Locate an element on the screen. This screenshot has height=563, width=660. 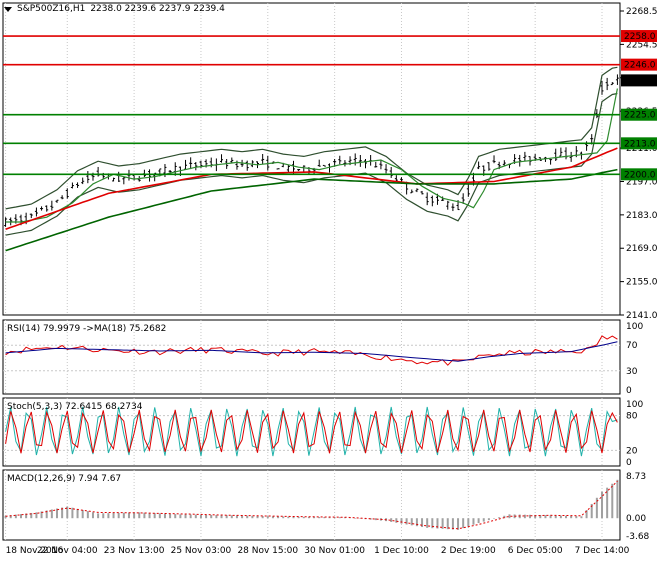
chart-header: S&P500Z16,H1 2238.0 2239.6 2237.9 2239.4 is located at coordinates (114, 9).